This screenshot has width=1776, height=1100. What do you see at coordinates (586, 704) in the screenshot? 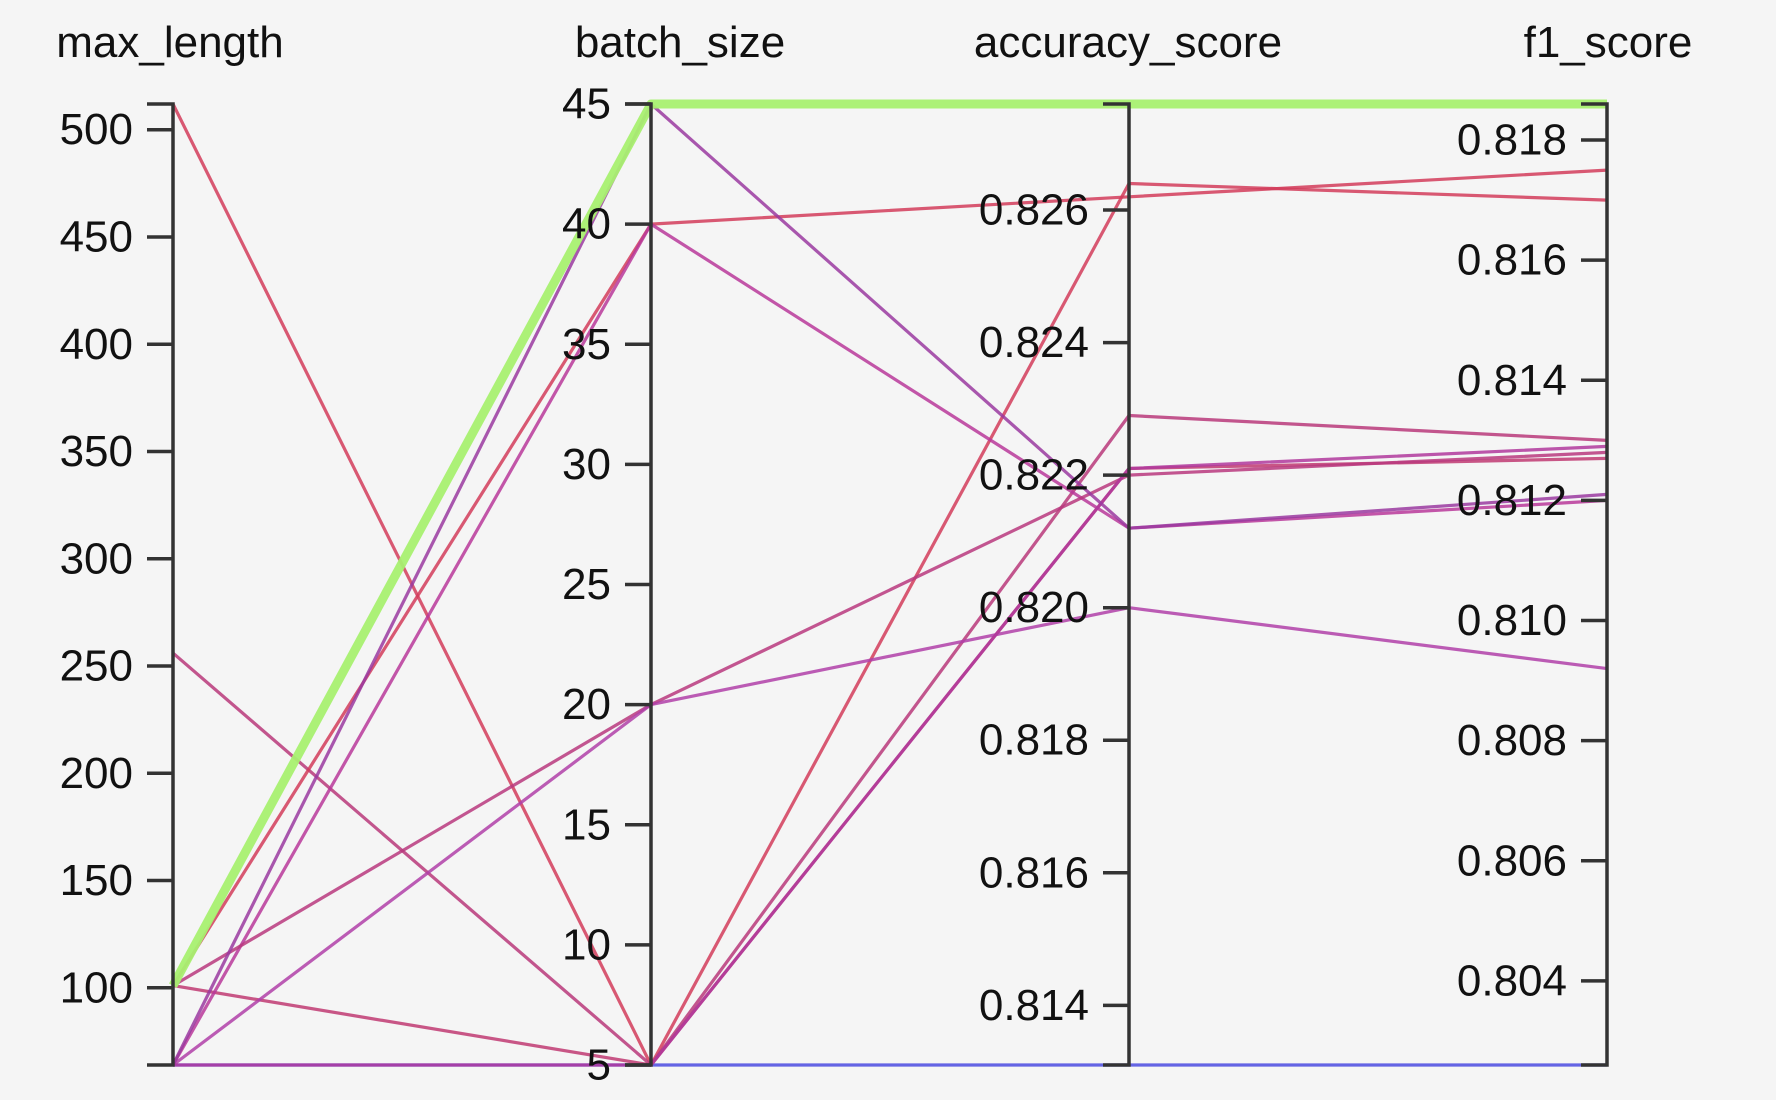
I see `tick-label: 20` at bounding box center [586, 704].